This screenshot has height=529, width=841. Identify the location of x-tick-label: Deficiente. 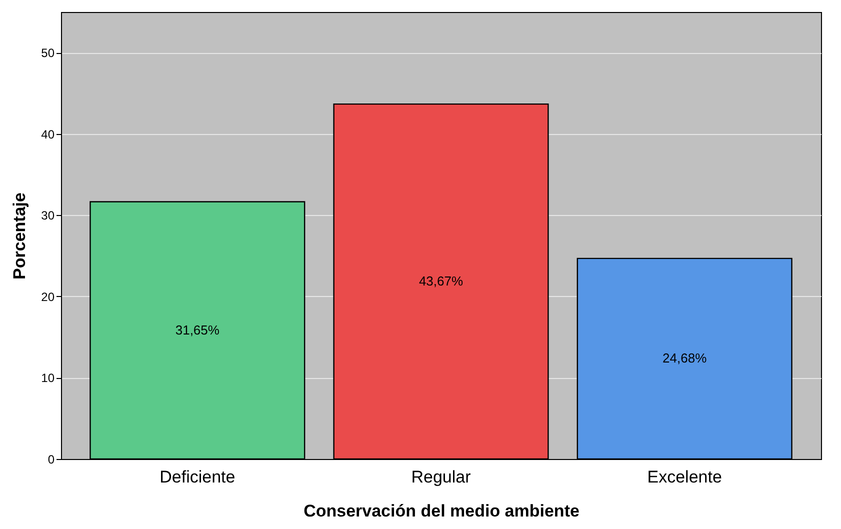
(198, 477).